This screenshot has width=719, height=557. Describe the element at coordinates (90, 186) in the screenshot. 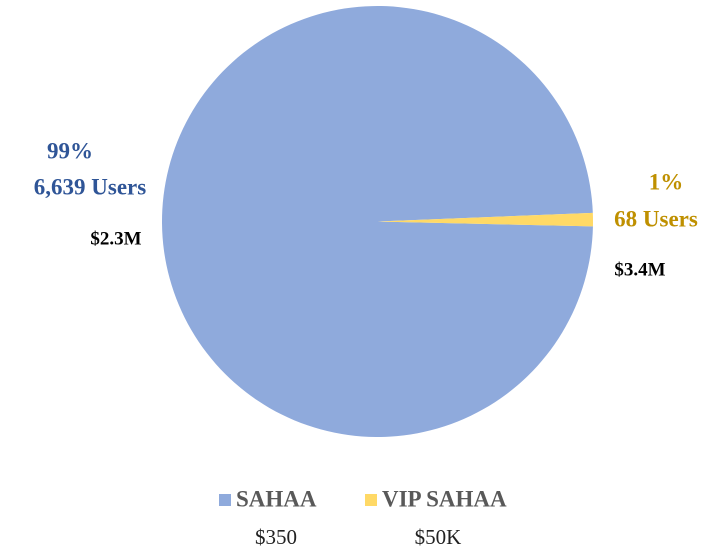

I see `users-label: 6,639 Users` at that location.